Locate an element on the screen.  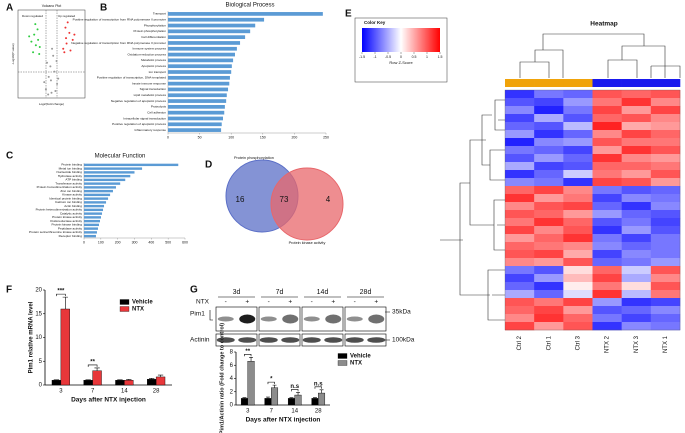
category-label: ATP binding is located at coordinates (73, 180).